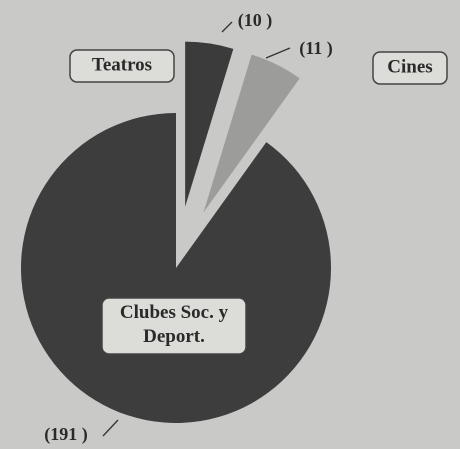 The image size is (460, 449). I want to click on category-label-line: Deport., so click(174, 336).